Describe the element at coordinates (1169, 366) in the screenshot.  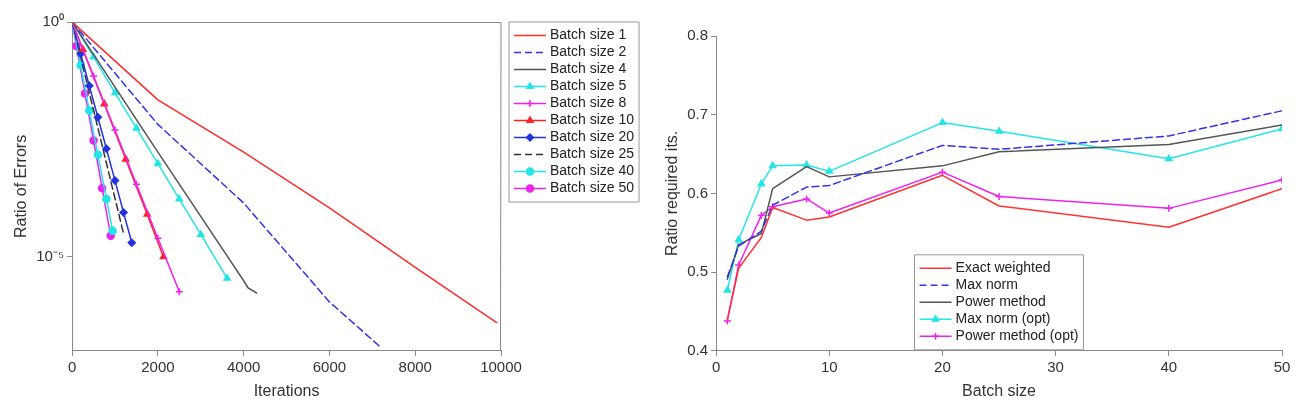
I see `x-tick-label: 40` at that location.